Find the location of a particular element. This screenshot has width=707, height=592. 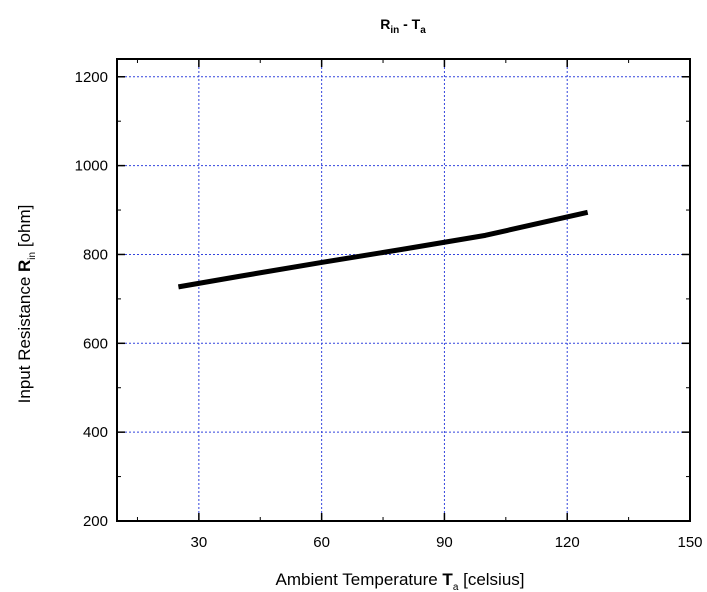

x-axis-title: Ambient Temperature Ta [celsius] is located at coordinates (399, 581).